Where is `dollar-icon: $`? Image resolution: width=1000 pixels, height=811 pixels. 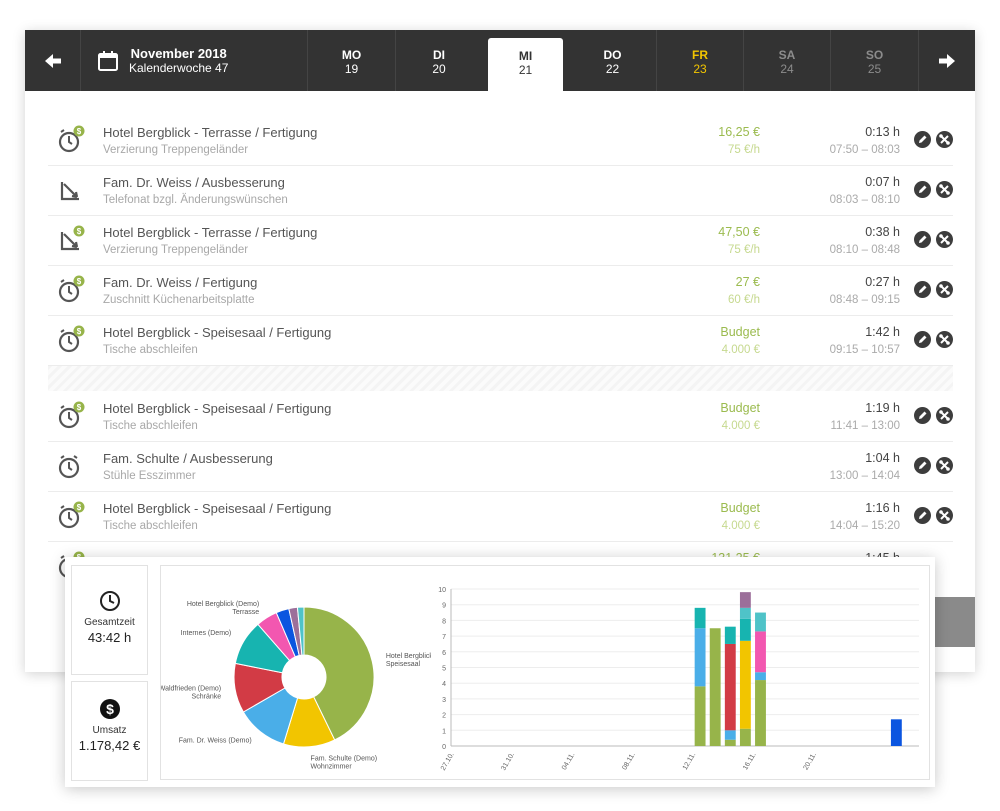
dollar-icon: $ is located at coordinates (109, 709).